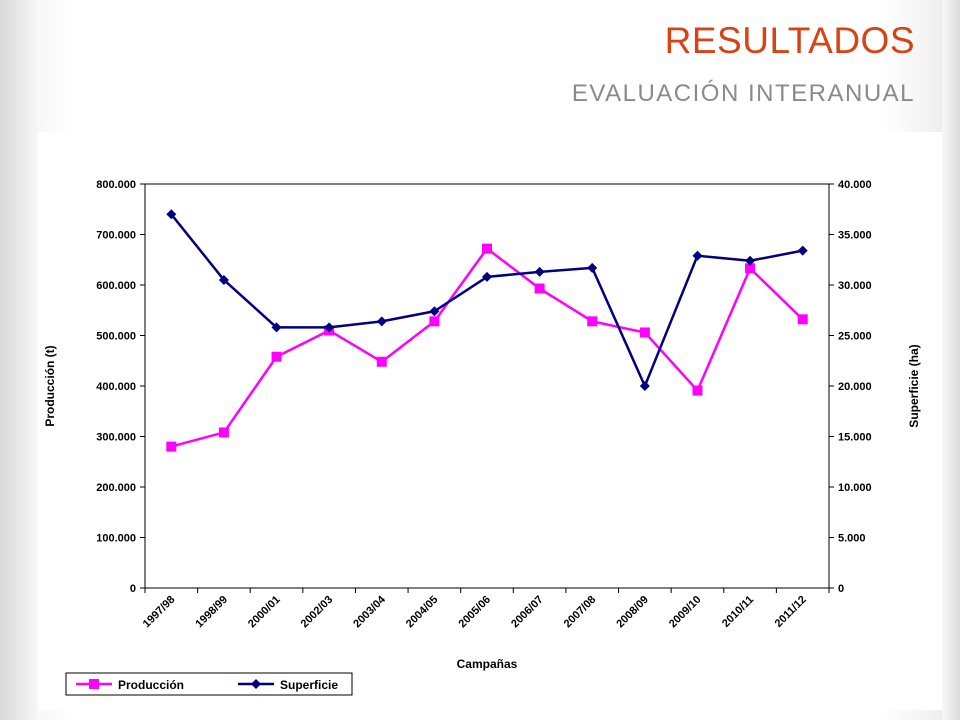 Image resolution: width=960 pixels, height=720 pixels. Describe the element at coordinates (116, 387) in the screenshot. I see `y-tick-label: 400.000` at that location.